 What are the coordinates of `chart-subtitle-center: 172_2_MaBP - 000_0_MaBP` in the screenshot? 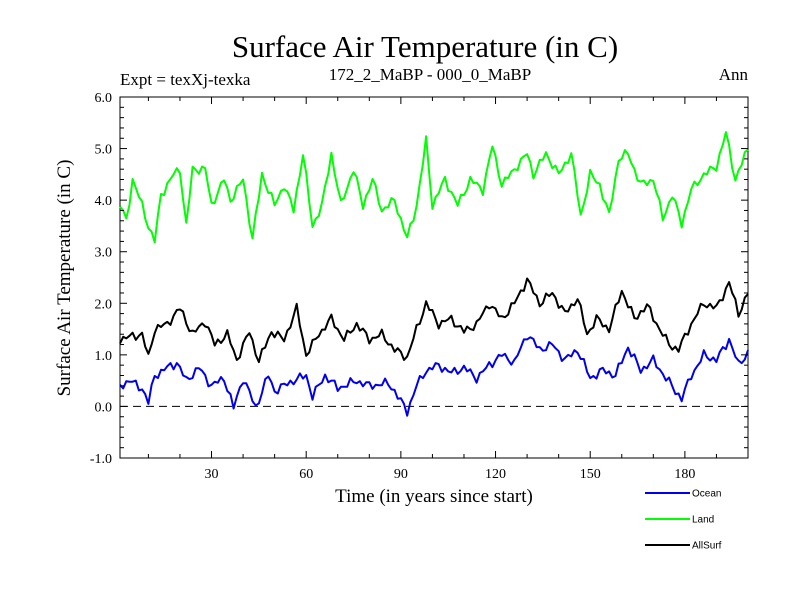 It's located at (430, 74).